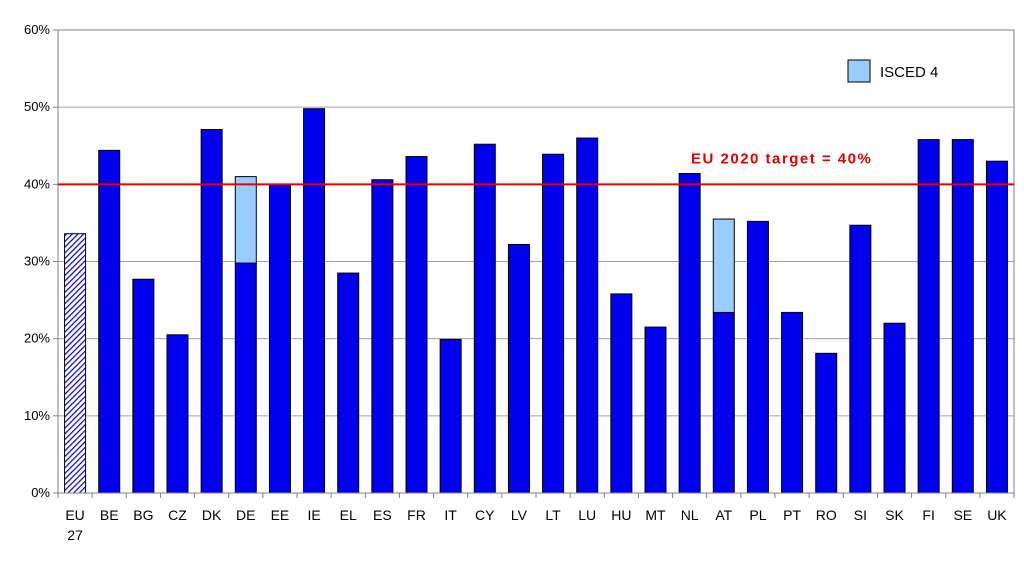 This screenshot has width=1024, height=568. Describe the element at coordinates (348, 515) in the screenshot. I see `x-tick-label: EL` at that location.